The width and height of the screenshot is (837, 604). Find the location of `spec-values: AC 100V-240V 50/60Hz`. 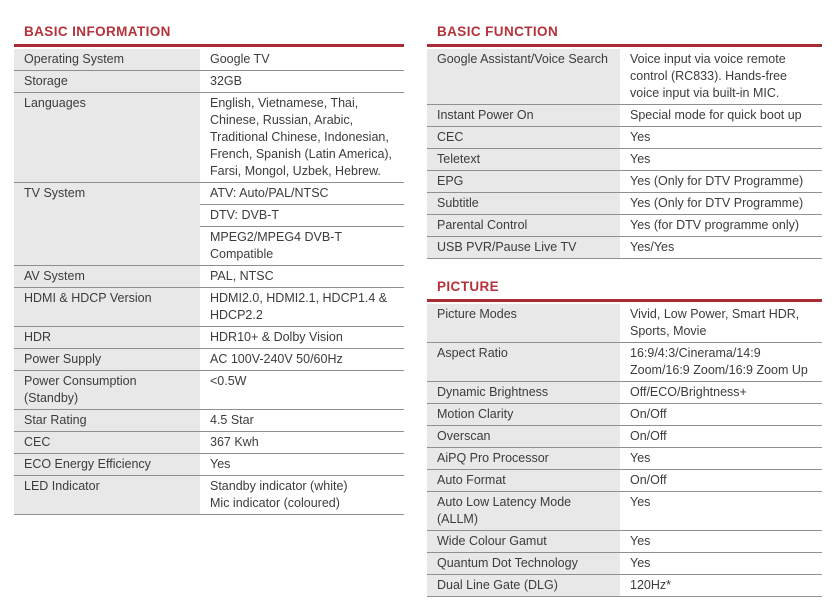

spec-values: AC 100V-240V 50/60Hz is located at coordinates (302, 359).